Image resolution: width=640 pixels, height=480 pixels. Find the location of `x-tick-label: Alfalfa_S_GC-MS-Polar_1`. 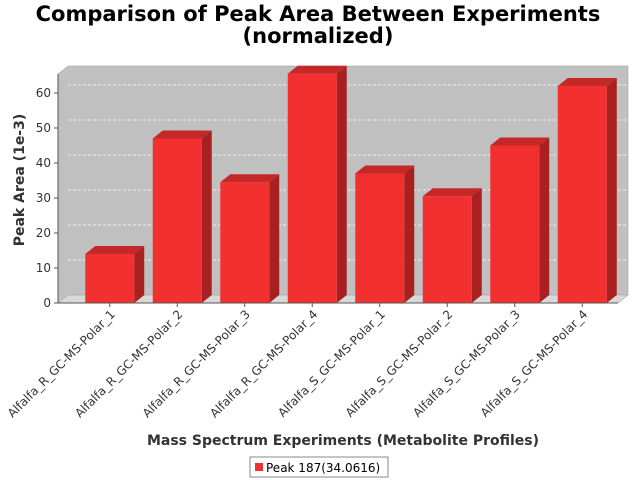

x-tick-label: Alfalfa_S_GC-MS-Polar_1 is located at coordinates (331, 363).